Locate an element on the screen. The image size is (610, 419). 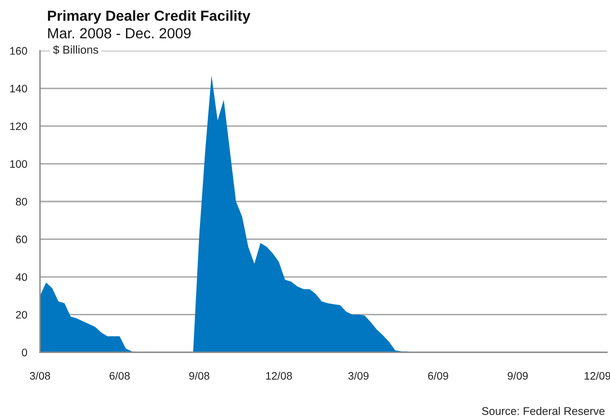
y-tick-label: 160 is located at coordinates (19, 51).